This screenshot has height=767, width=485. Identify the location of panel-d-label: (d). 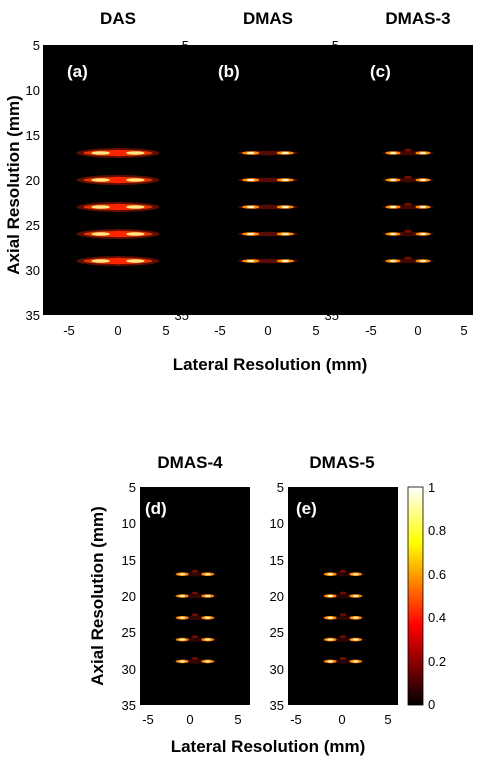
(156, 508).